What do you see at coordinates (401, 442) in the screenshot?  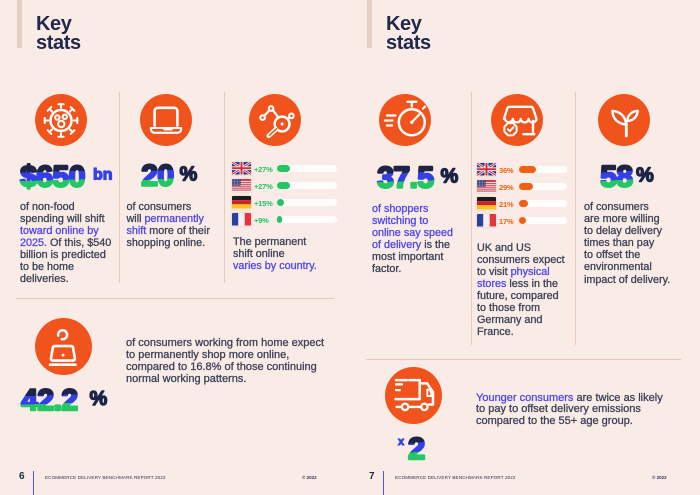 I see `svg-text: x` at bounding box center [401, 442].